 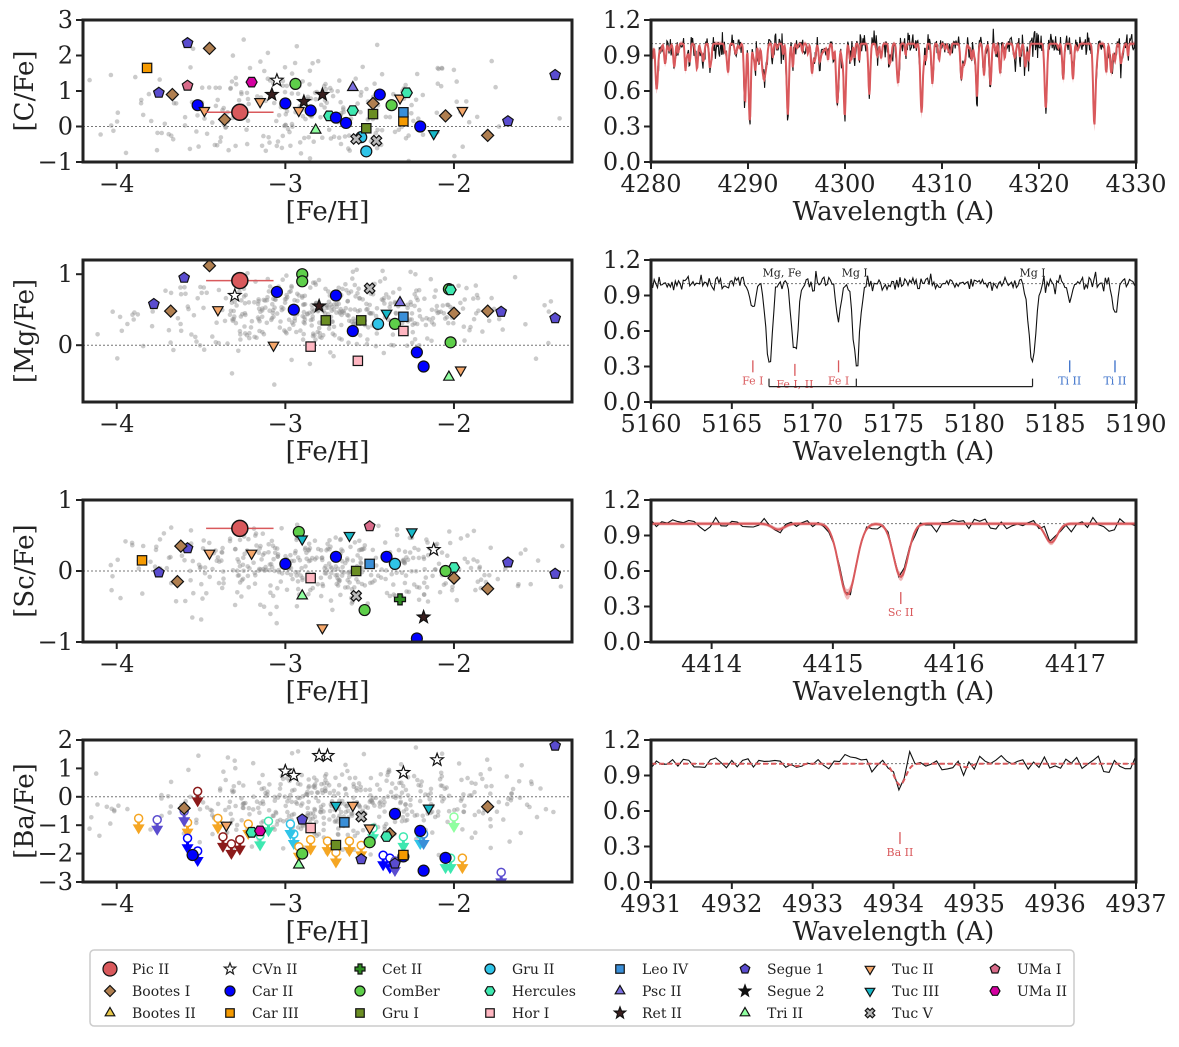 What do you see at coordinates (184, 822) in the screenshot?
I see `upper-limit-head` at bounding box center [184, 822].